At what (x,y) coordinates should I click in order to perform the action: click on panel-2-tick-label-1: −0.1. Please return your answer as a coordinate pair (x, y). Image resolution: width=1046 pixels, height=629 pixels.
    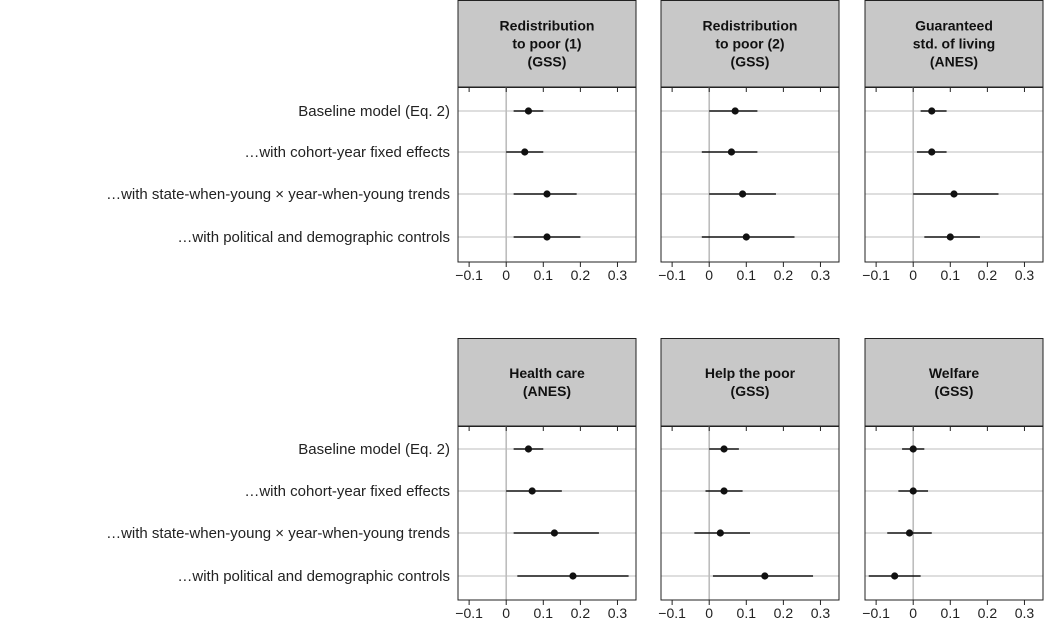
    Looking at the image, I should click on (672, 275).